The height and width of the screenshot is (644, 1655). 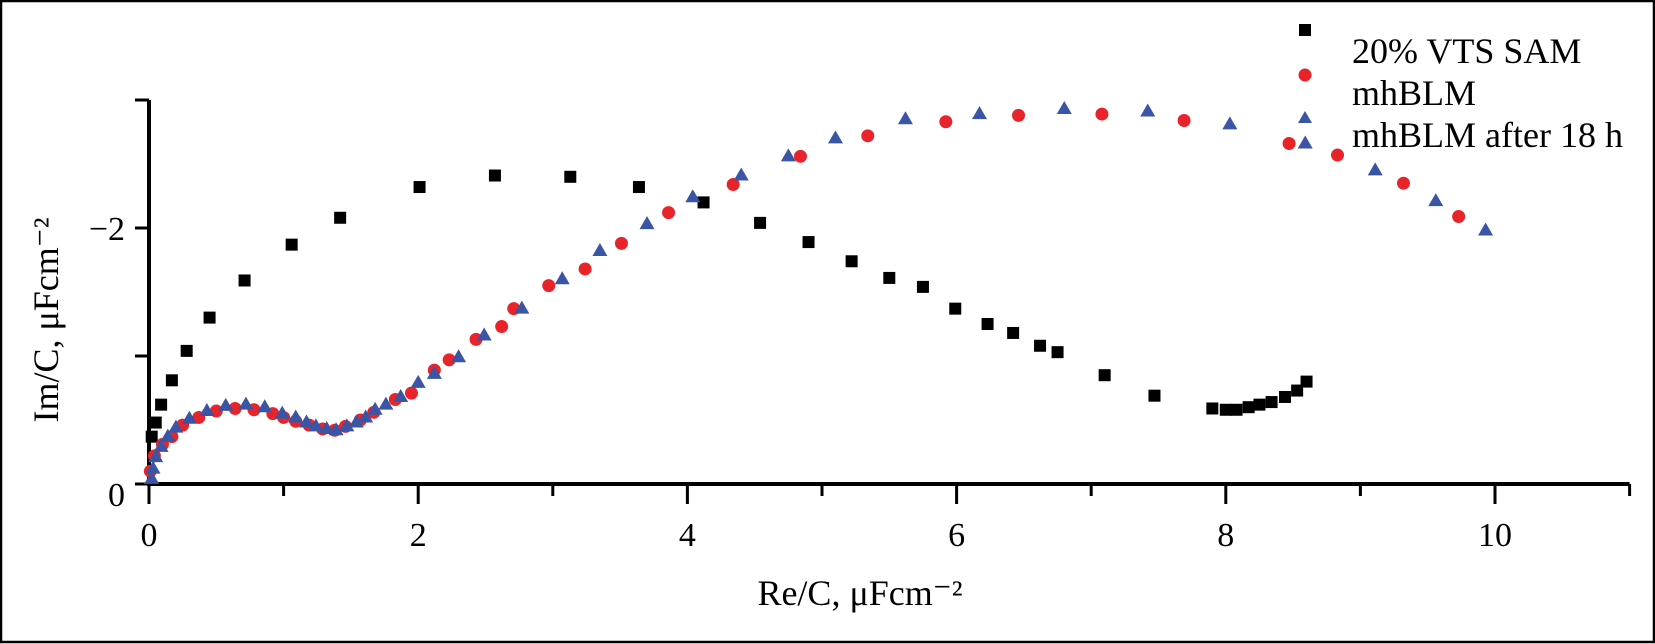 What do you see at coordinates (1466, 51) in the screenshot?
I see `legend-label-20-vts-sam: 20% VTS SAM` at bounding box center [1466, 51].